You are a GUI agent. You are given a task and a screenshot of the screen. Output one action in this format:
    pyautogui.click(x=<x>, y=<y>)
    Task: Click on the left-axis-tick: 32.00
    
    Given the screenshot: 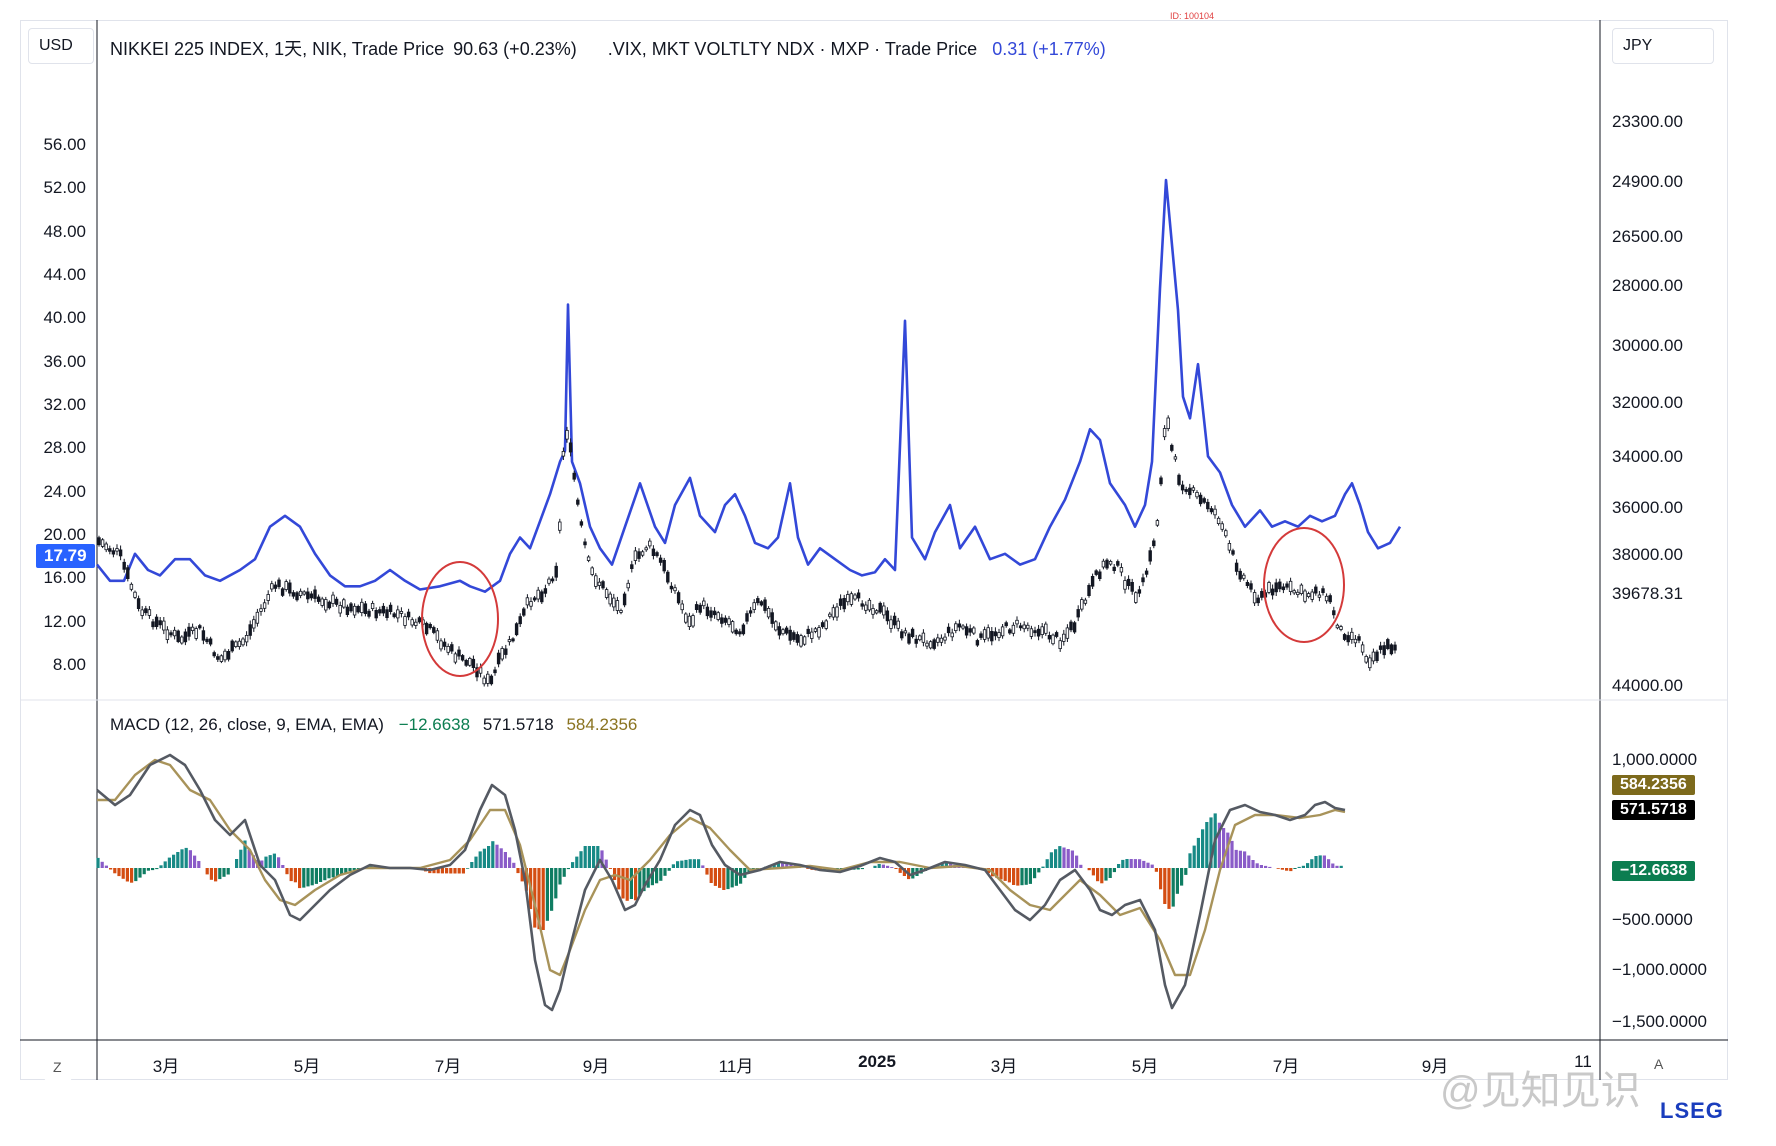 What is the action you would take?
    pyautogui.click(x=64, y=404)
    